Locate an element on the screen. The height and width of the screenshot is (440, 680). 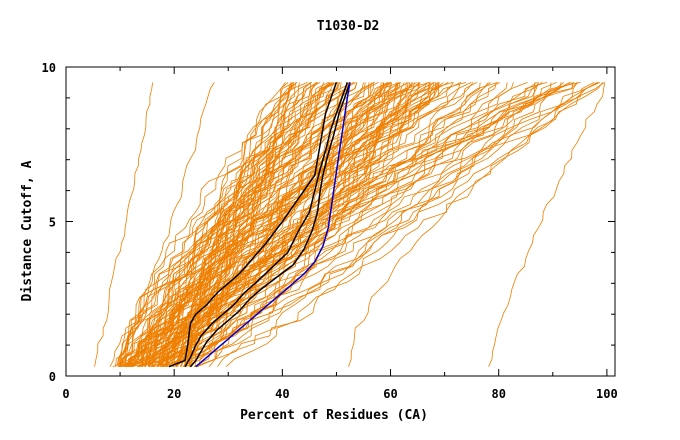
x-tick-label: 80 is located at coordinates (498, 394).